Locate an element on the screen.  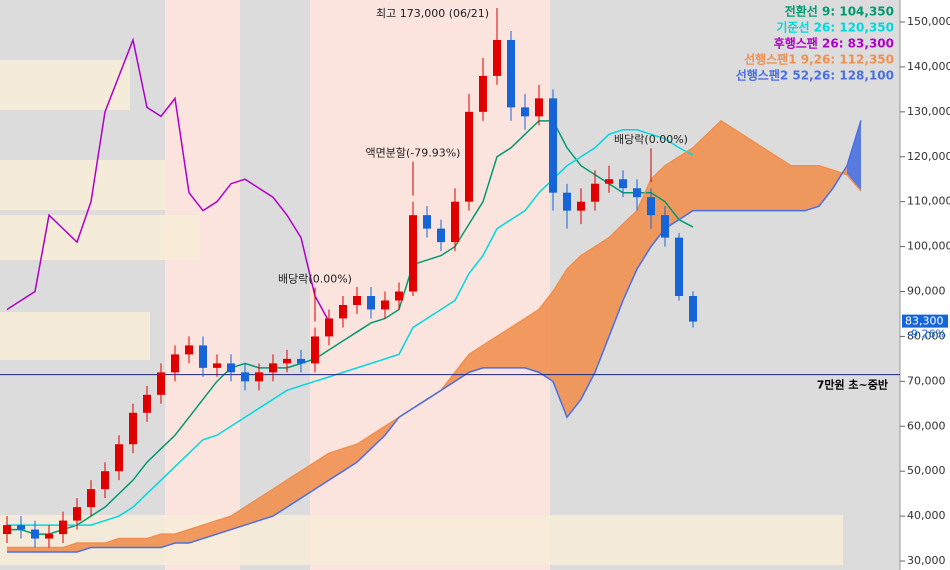
legend-entry: 후행스팬 26: 83,300 is located at coordinates (834, 43).